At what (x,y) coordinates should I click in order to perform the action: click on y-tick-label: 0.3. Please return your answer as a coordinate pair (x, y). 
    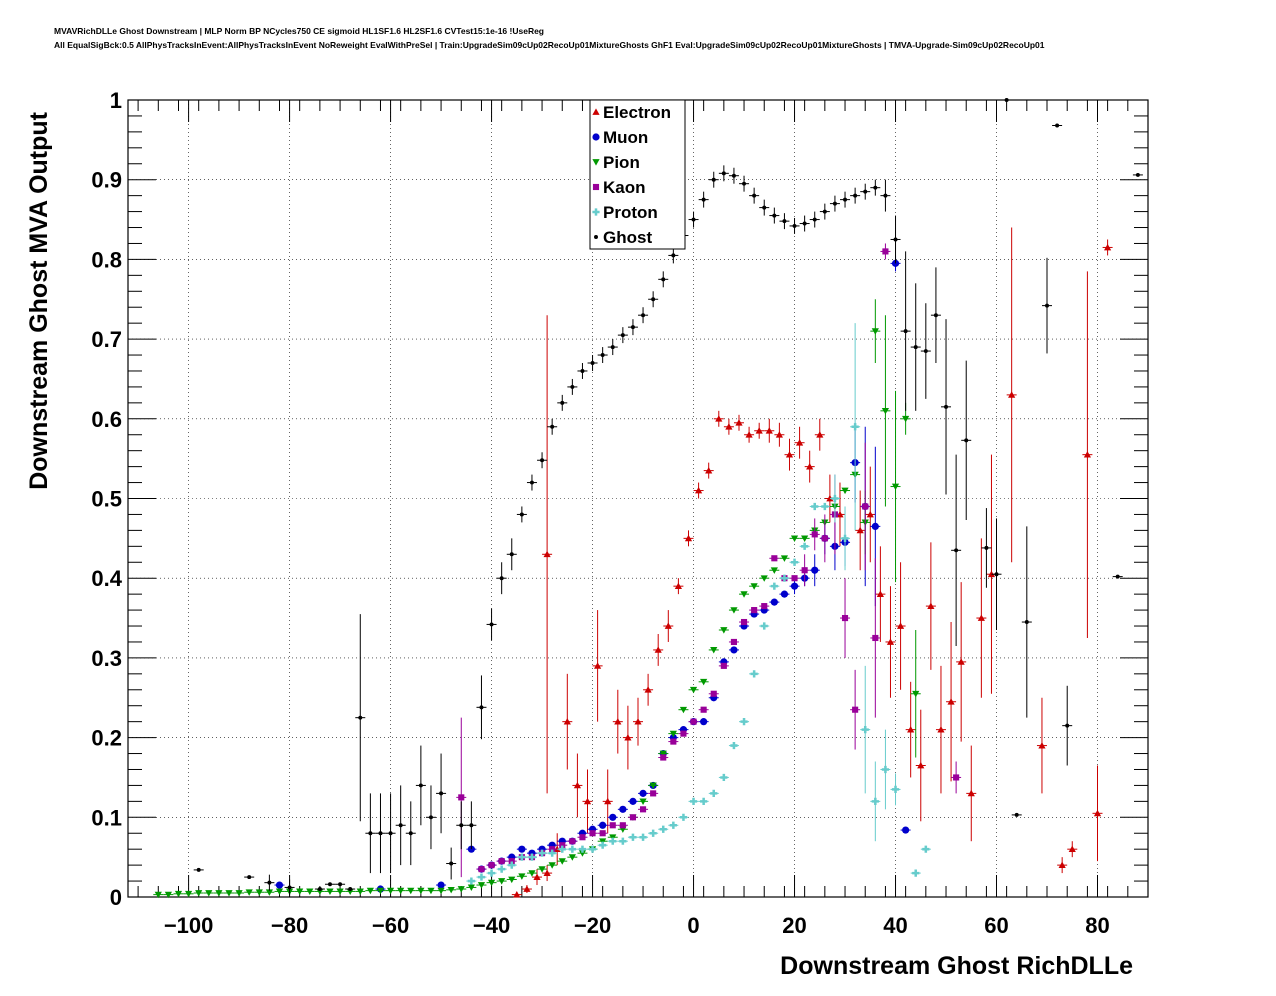
    Looking at the image, I should click on (106, 658).